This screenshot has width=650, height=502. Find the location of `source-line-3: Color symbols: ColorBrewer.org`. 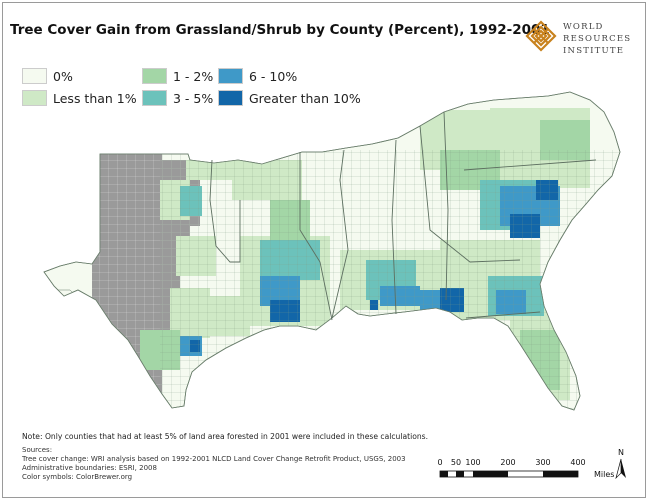

source-line-3: Color symbols: ColorBrewer.org is located at coordinates (77, 477).